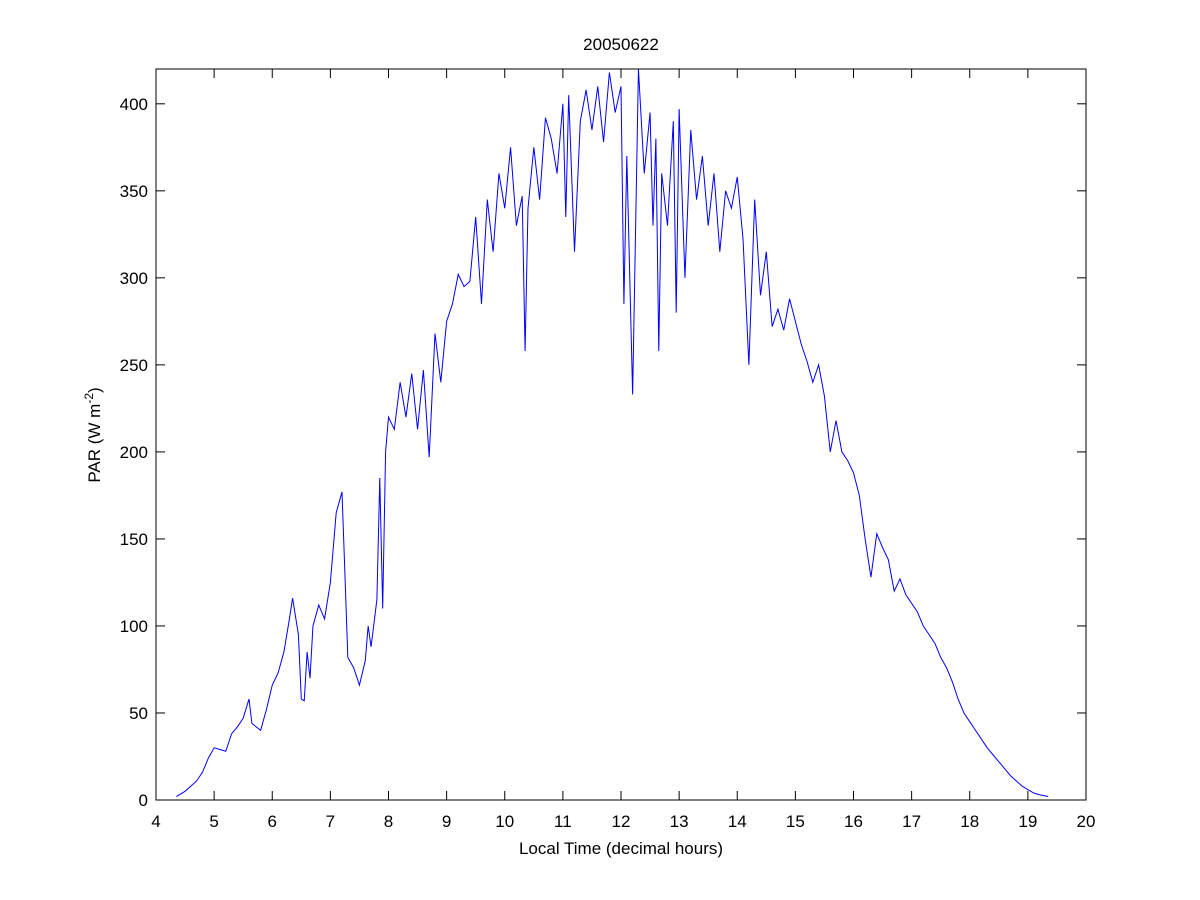  I want to click on x-tick-label: 12, so click(621, 821).